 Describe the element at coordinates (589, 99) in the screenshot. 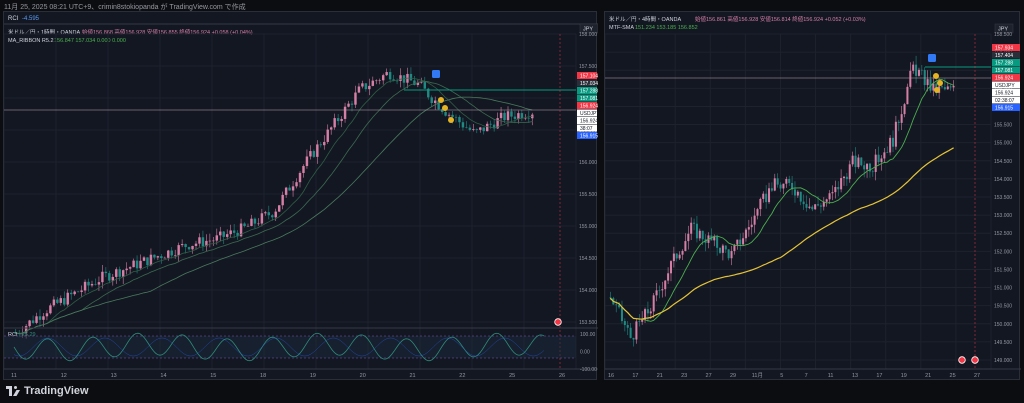

I see `price-tag-label: 157.081` at that location.